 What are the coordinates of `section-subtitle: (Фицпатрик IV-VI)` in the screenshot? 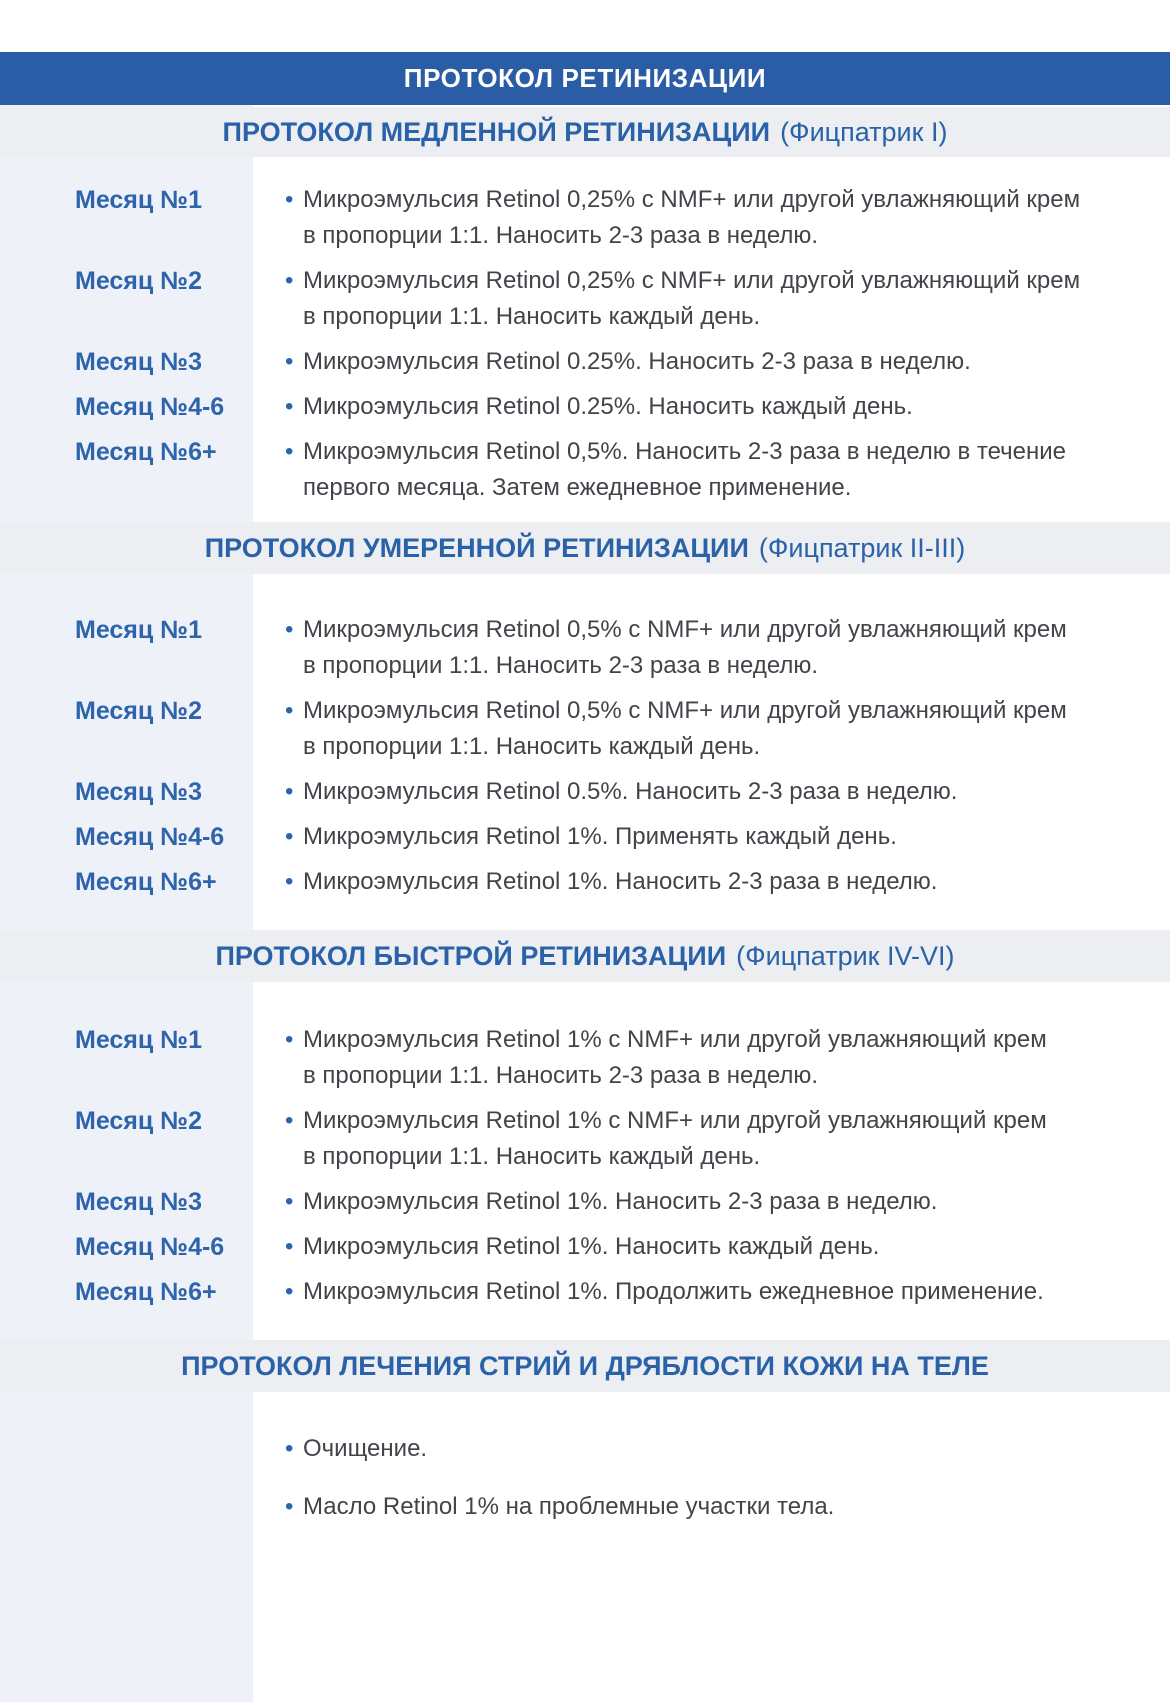 It's located at (845, 955).